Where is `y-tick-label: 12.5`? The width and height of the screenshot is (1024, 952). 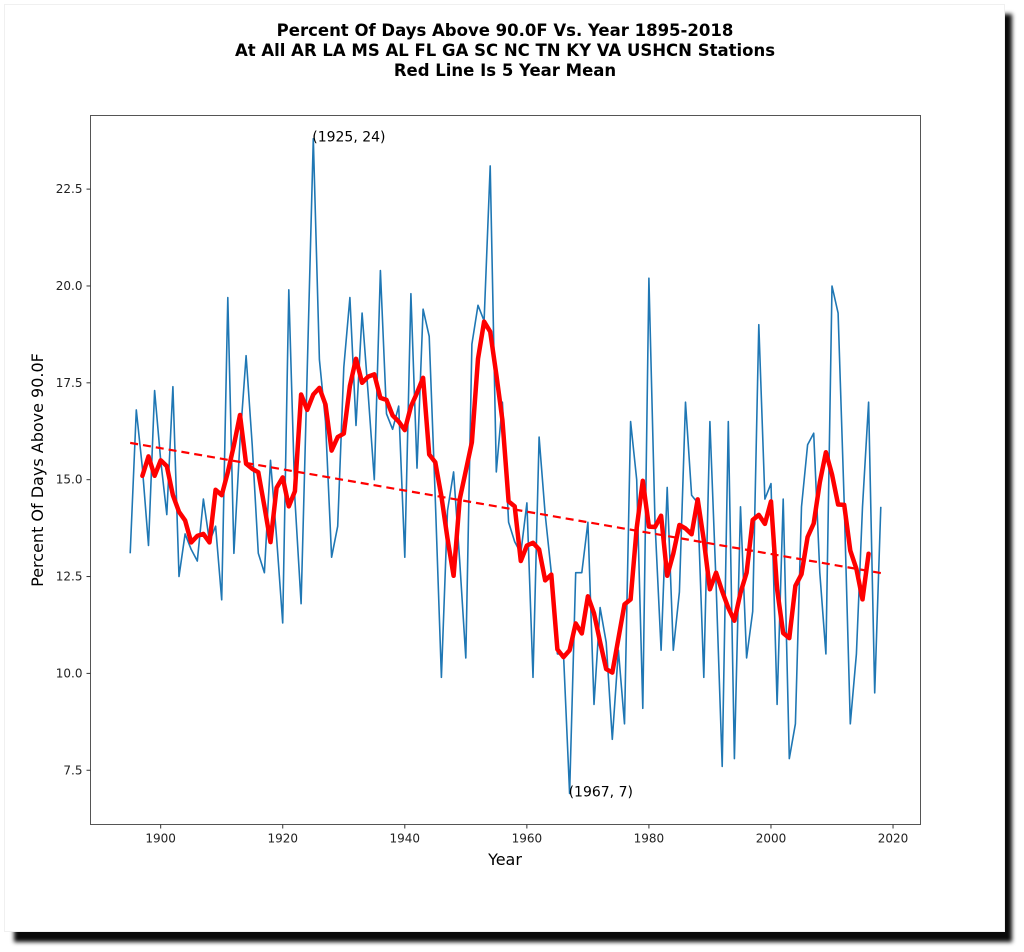 y-tick-label: 12.5 is located at coordinates (69, 577).